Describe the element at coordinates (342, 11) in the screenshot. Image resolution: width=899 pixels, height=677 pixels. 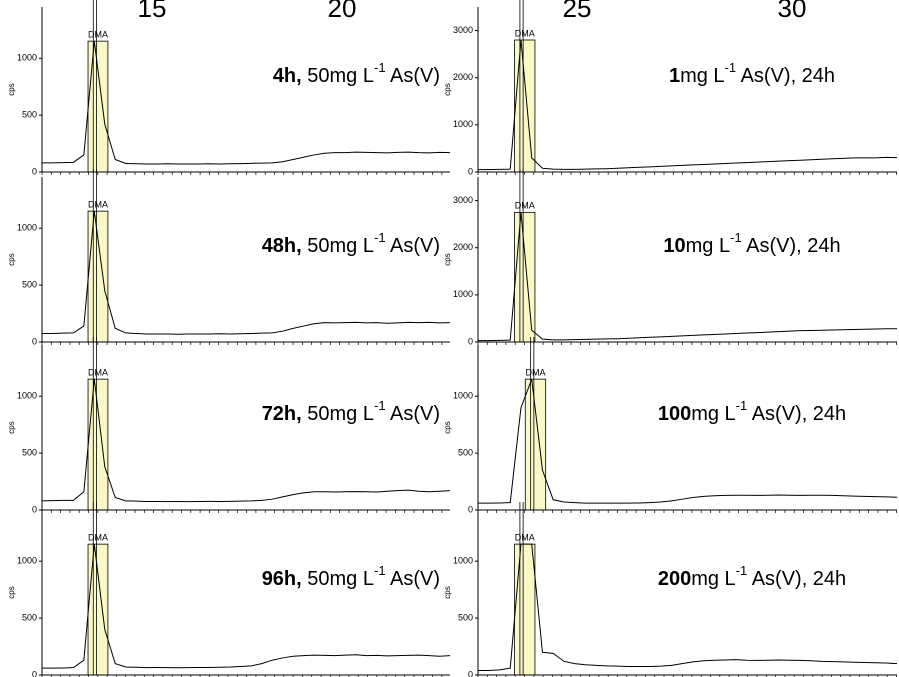
I see `header-label: 20` at that location.